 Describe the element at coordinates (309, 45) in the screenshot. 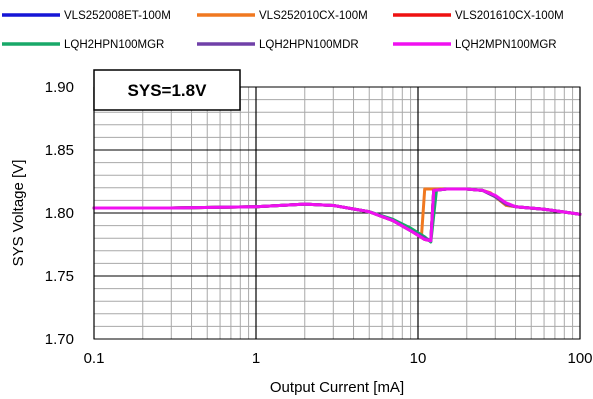

I see `legend-label: LQH2HPN100MDR` at that location.